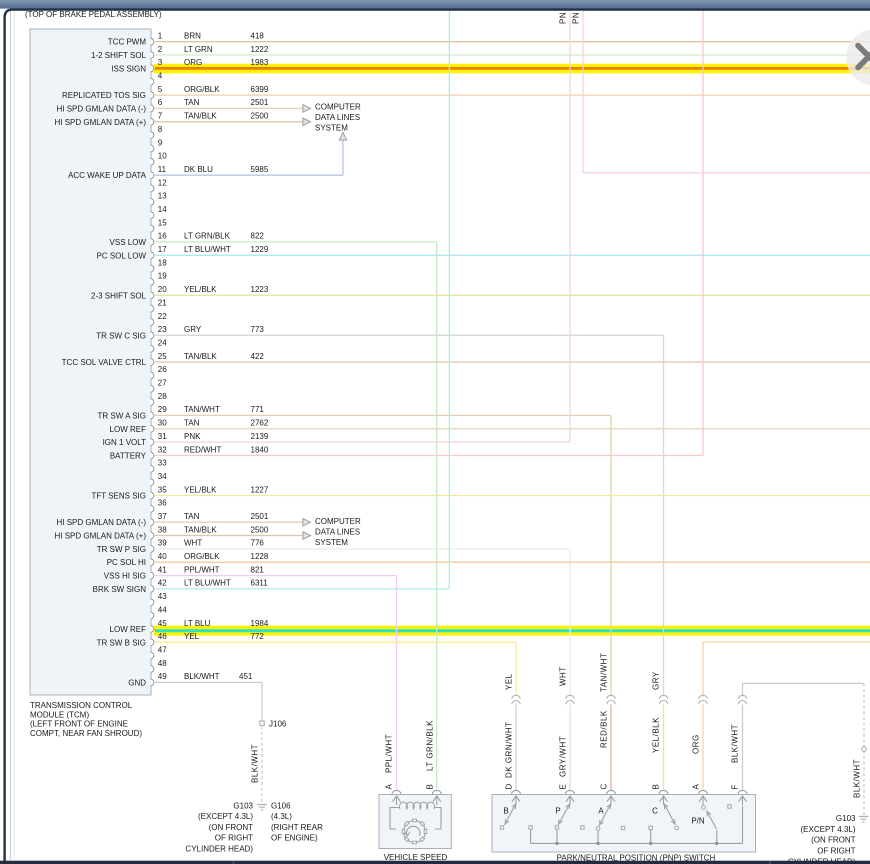 This screenshot has height=864, width=870. What do you see at coordinates (162, 423) in the screenshot?
I see `svg-text: 30` at bounding box center [162, 423].